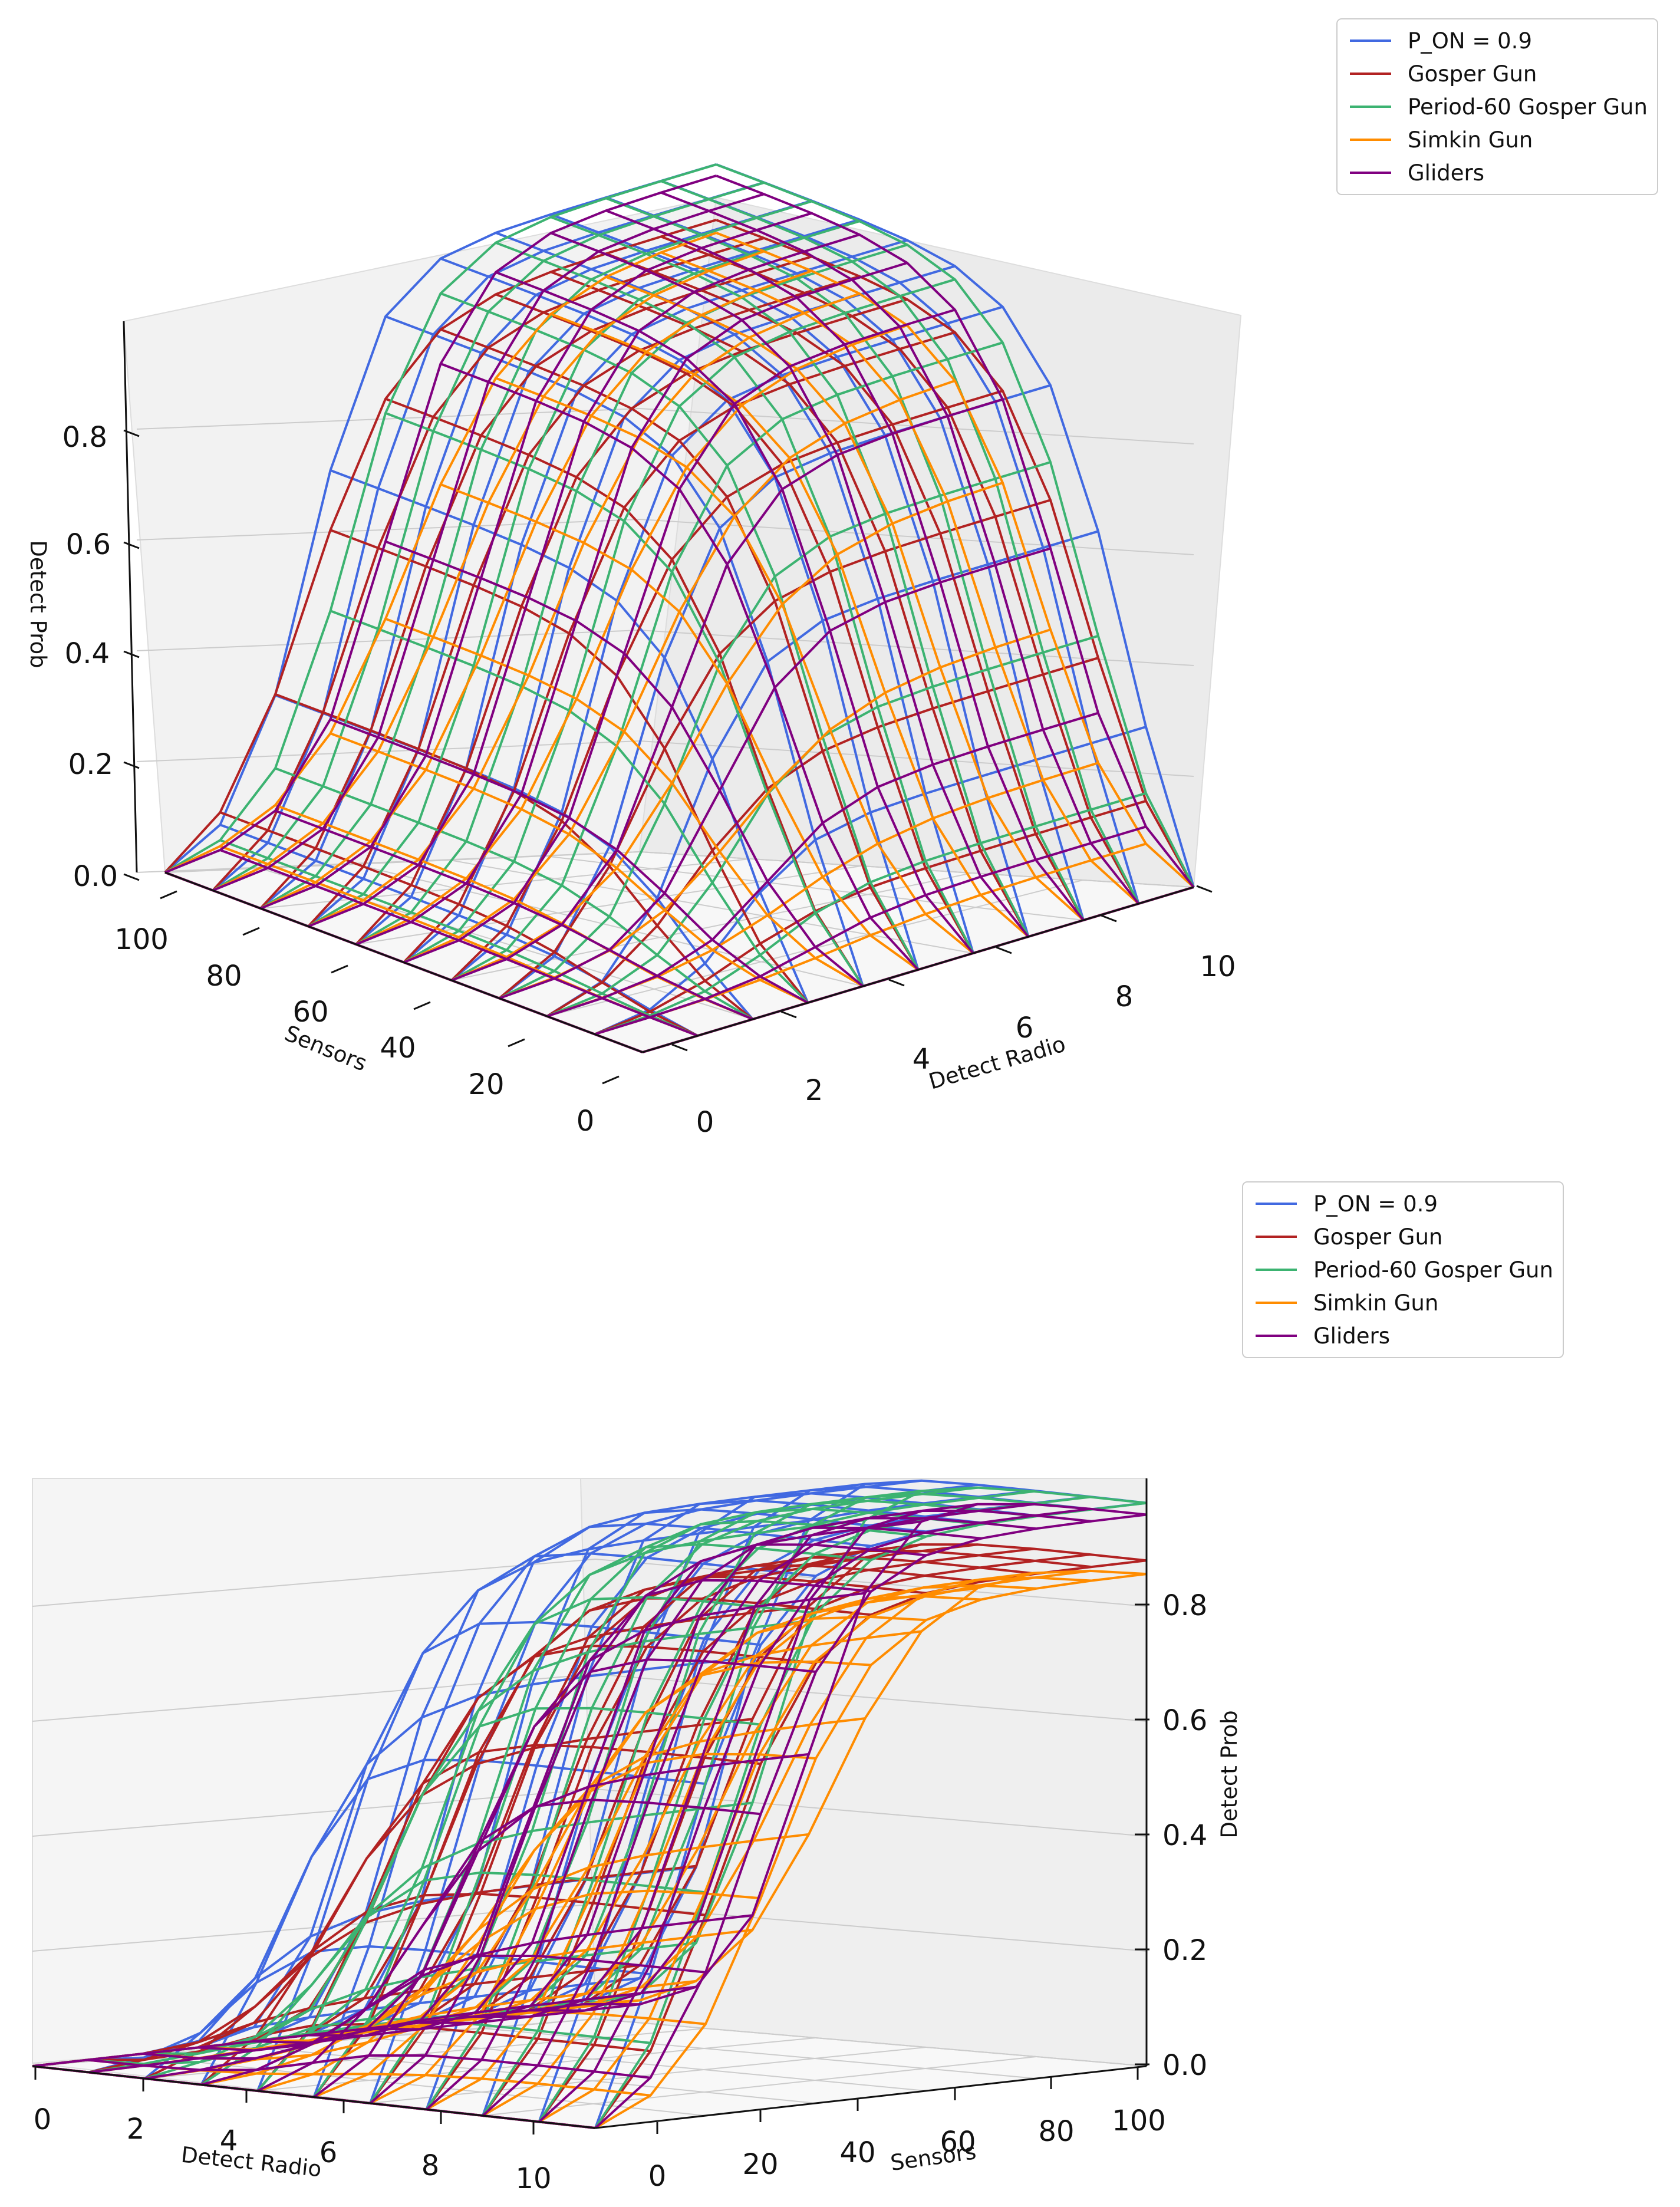 This screenshot has width=1680, height=2207. I want to click on bottom-radio-tick-label: 2, so click(136, 2129).